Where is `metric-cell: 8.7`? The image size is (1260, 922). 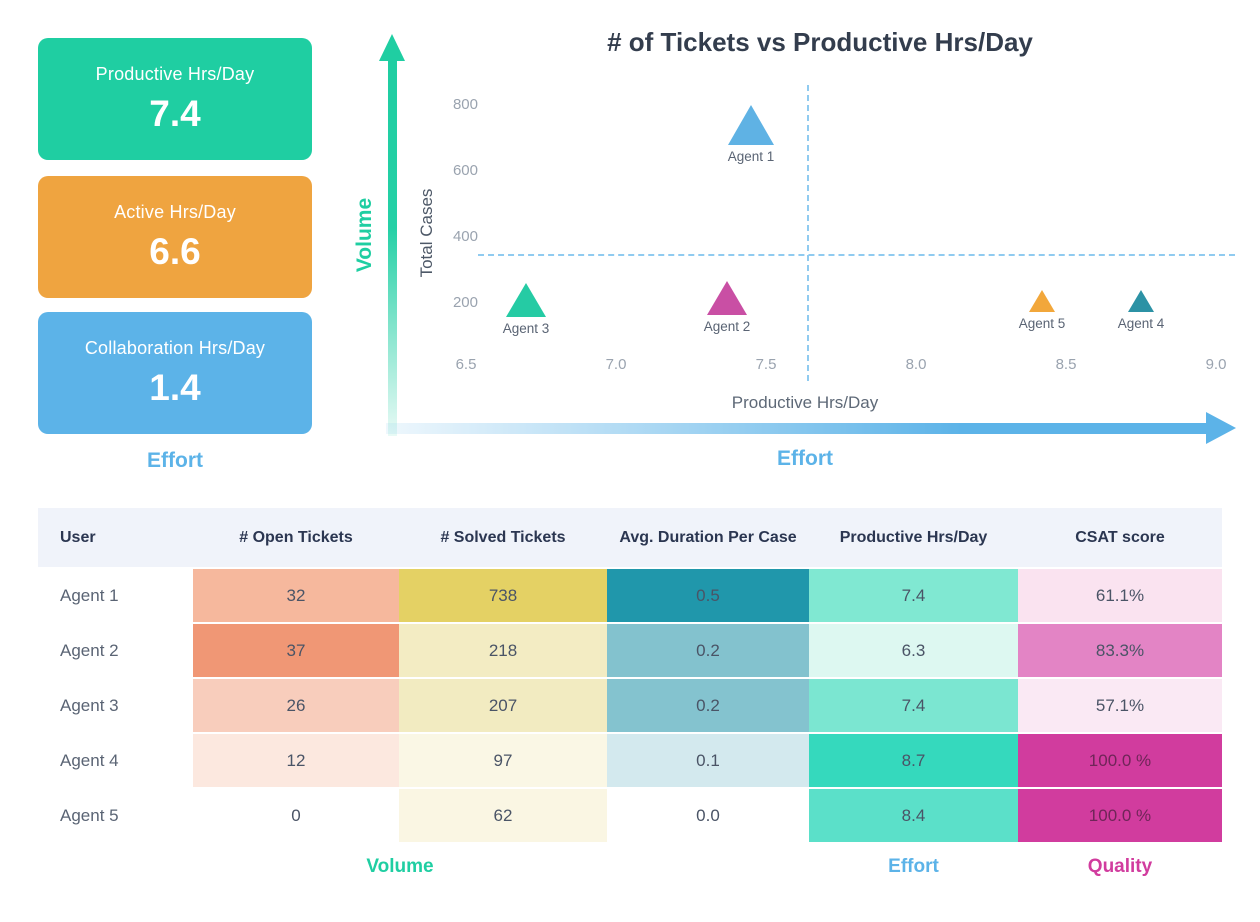 metric-cell: 8.7 is located at coordinates (913, 761).